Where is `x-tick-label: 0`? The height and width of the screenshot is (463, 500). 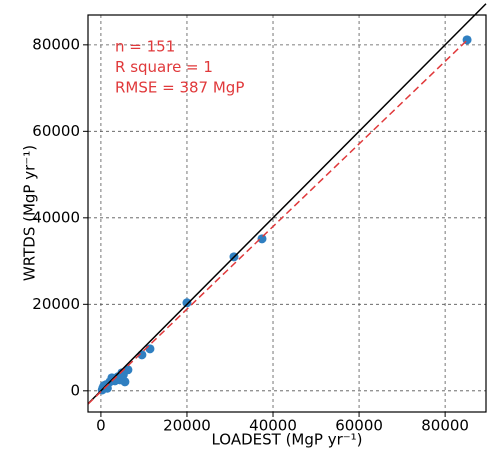 x-tick-label: 0 is located at coordinates (101, 426).